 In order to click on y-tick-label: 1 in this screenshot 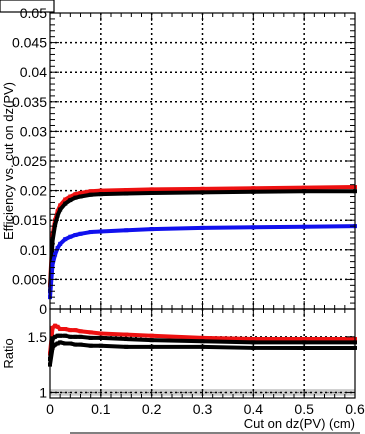, I will do `click(43, 392)`.